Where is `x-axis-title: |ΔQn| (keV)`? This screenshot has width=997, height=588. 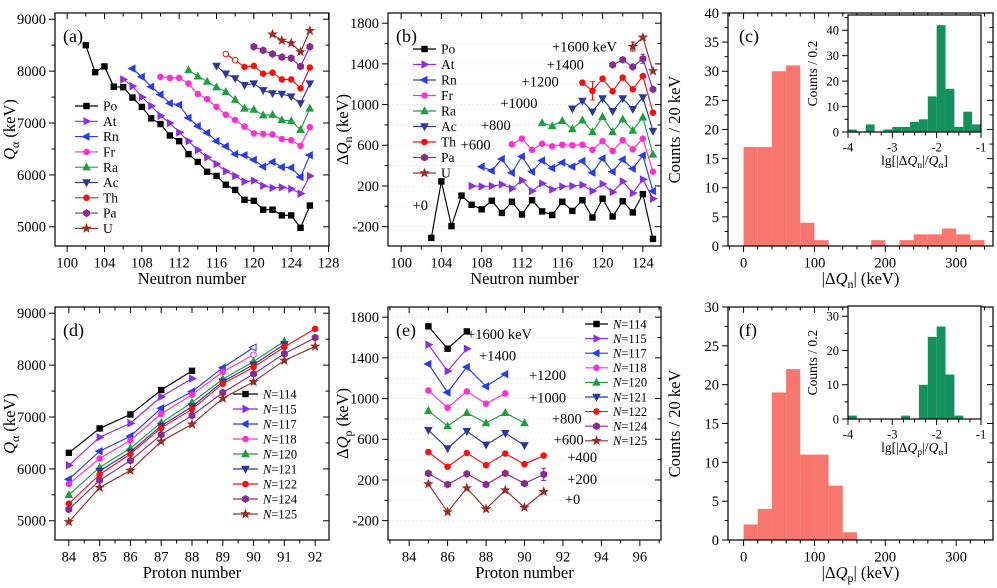 x-axis-title: |ΔQn| (keV) is located at coordinates (861, 280).